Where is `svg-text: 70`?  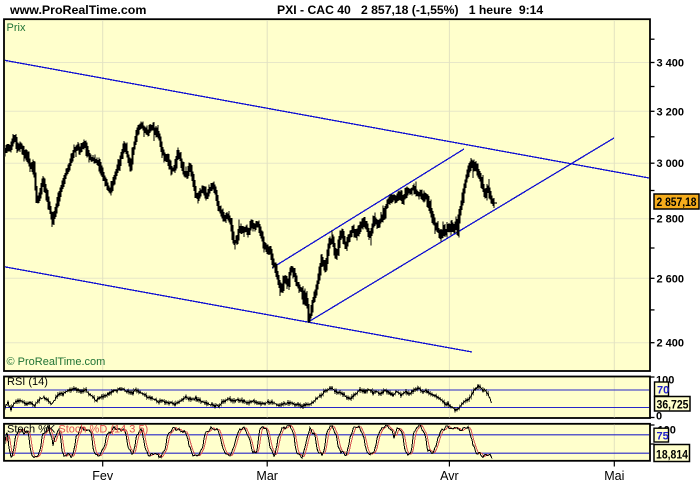
svg-text: 70 is located at coordinates (663, 391).